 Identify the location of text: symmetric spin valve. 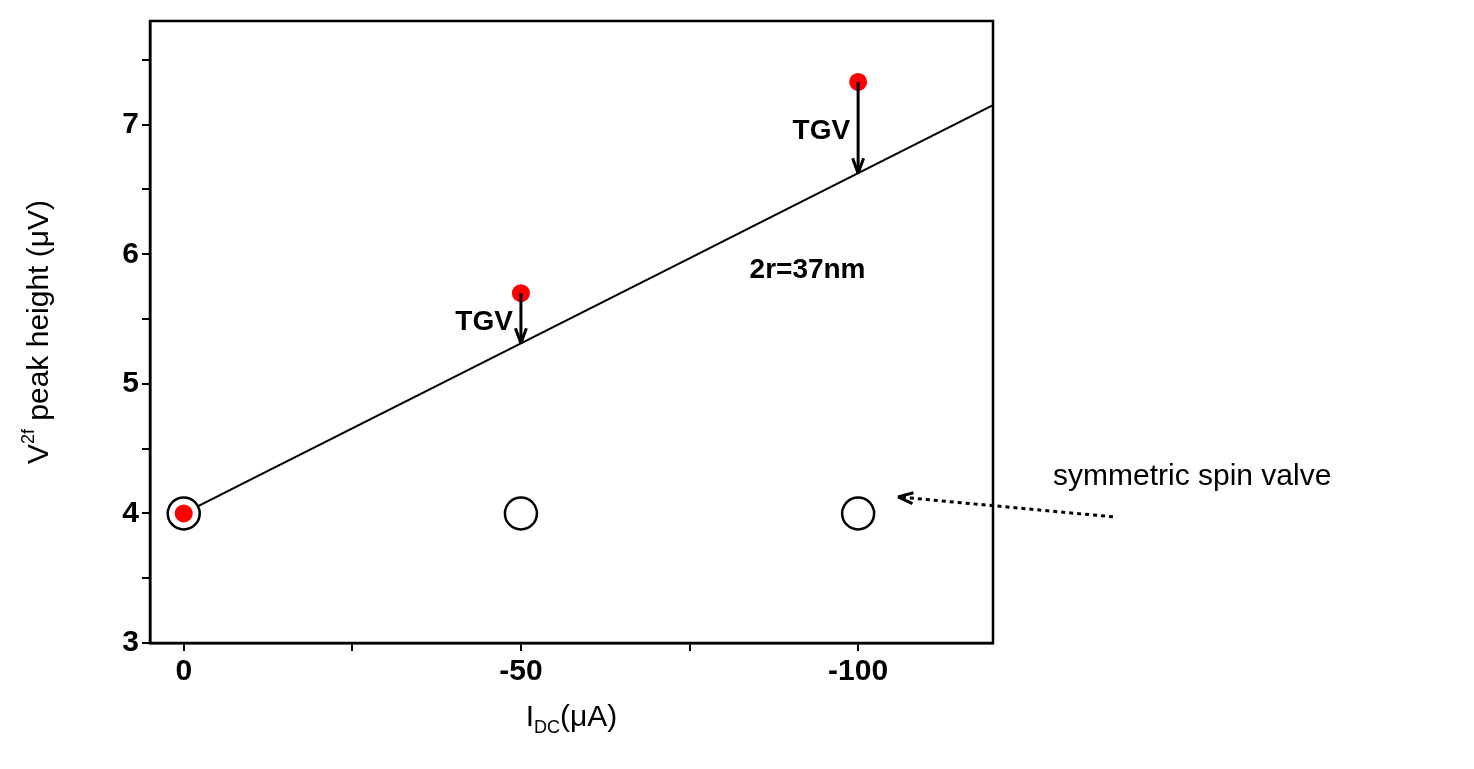
(1192, 475).